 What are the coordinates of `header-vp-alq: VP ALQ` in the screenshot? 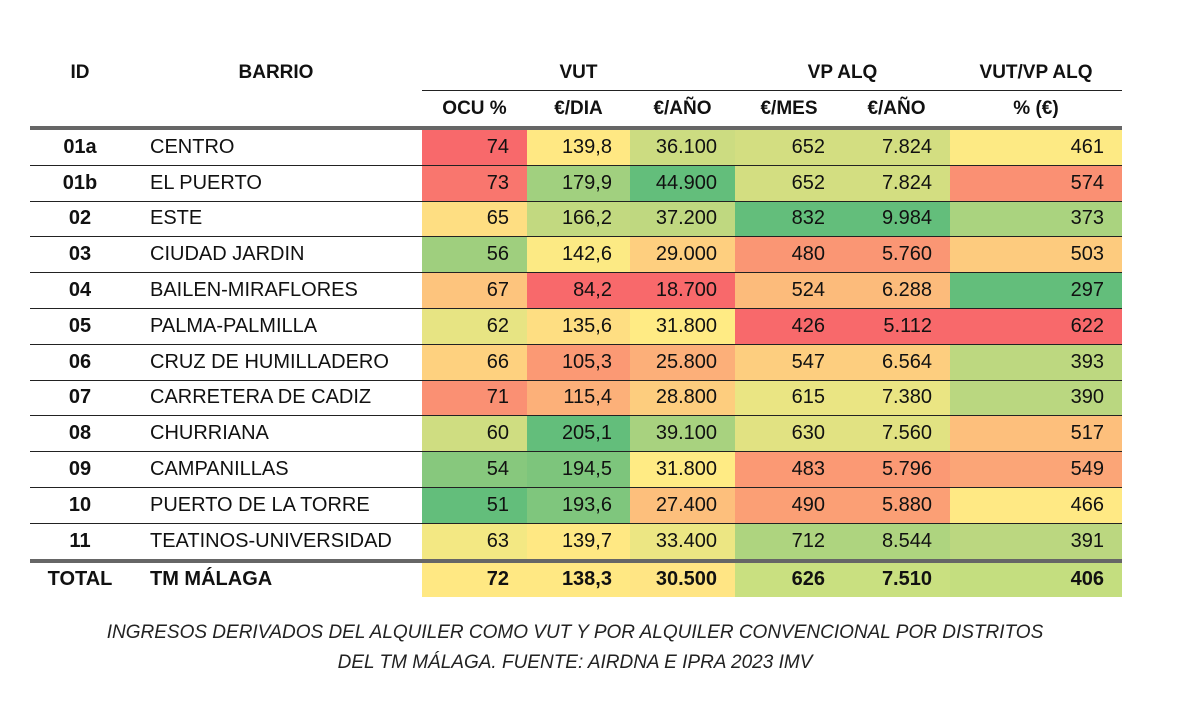 It's located at (842, 72).